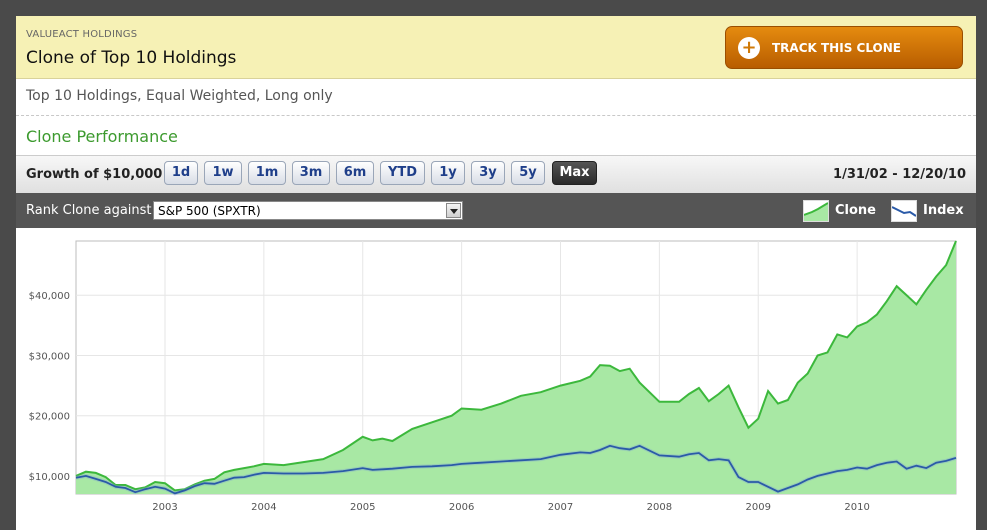 Image resolution: width=987 pixels, height=530 pixels. I want to click on x-tick-label: 2006, so click(461, 507).